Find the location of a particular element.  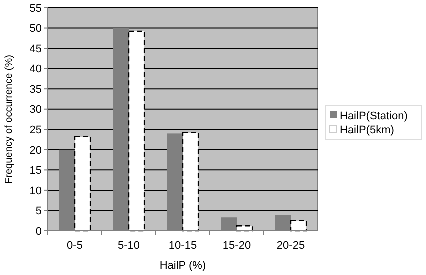

y-axis-title: Frequency of occurrence (%) is located at coordinates (9, 119).